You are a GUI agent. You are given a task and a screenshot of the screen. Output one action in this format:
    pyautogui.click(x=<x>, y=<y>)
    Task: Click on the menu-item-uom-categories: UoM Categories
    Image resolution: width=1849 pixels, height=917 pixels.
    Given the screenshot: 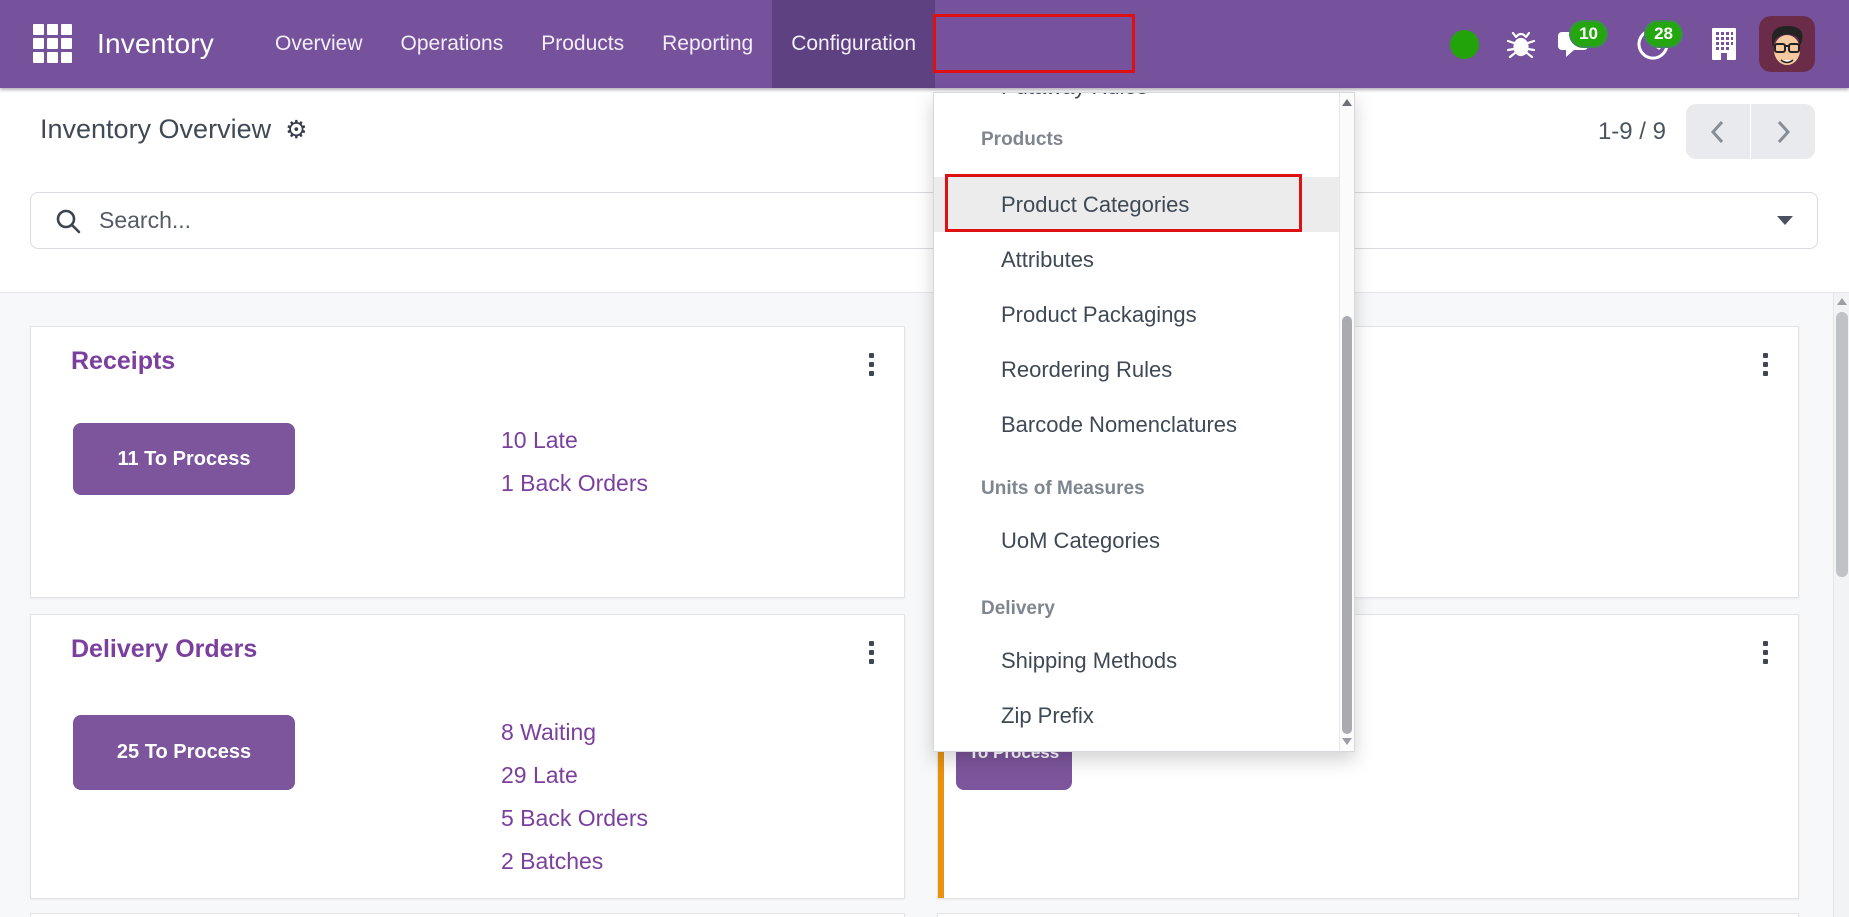 What is the action you would take?
    pyautogui.click(x=1080, y=540)
    